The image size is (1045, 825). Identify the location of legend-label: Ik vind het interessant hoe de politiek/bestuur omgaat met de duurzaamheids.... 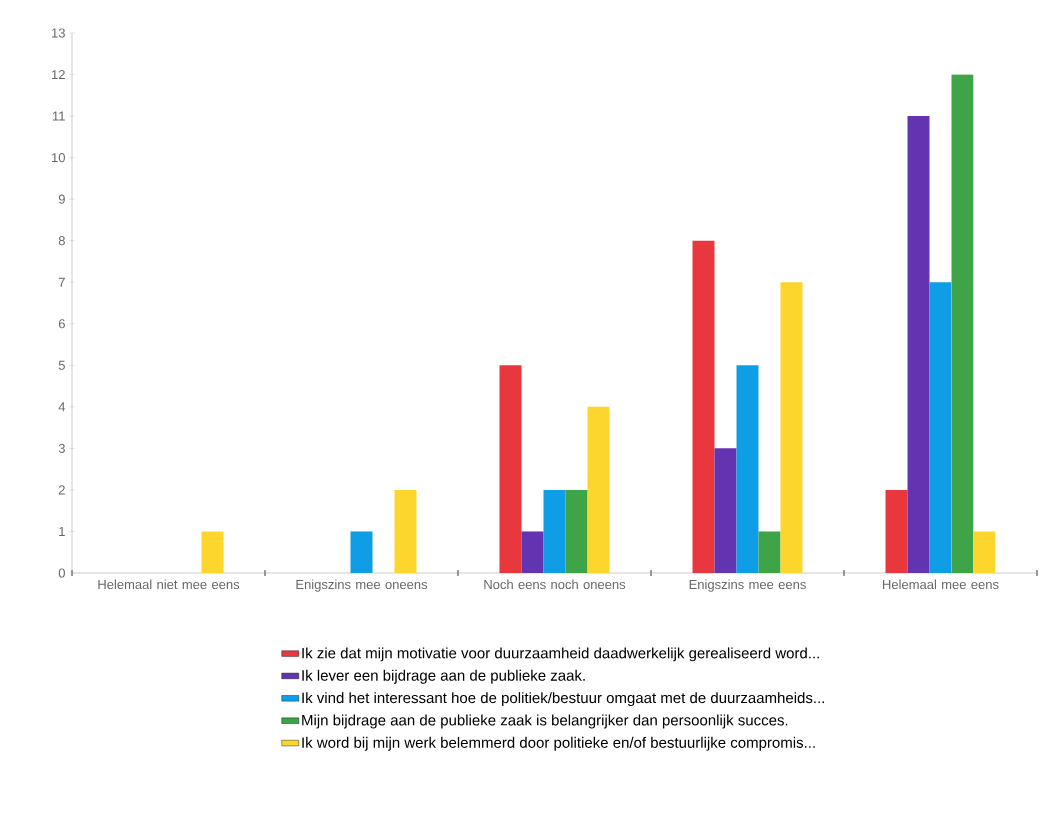
(563, 699).